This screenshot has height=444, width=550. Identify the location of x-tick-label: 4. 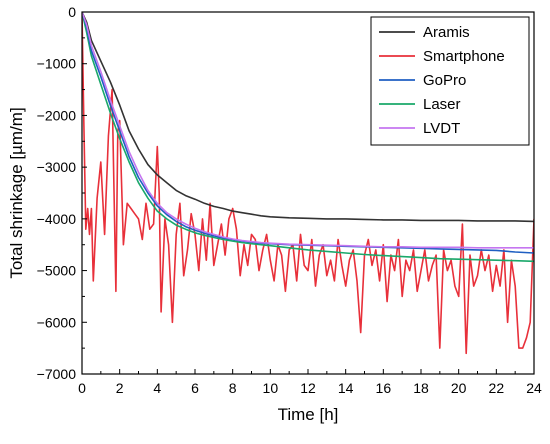
(157, 388).